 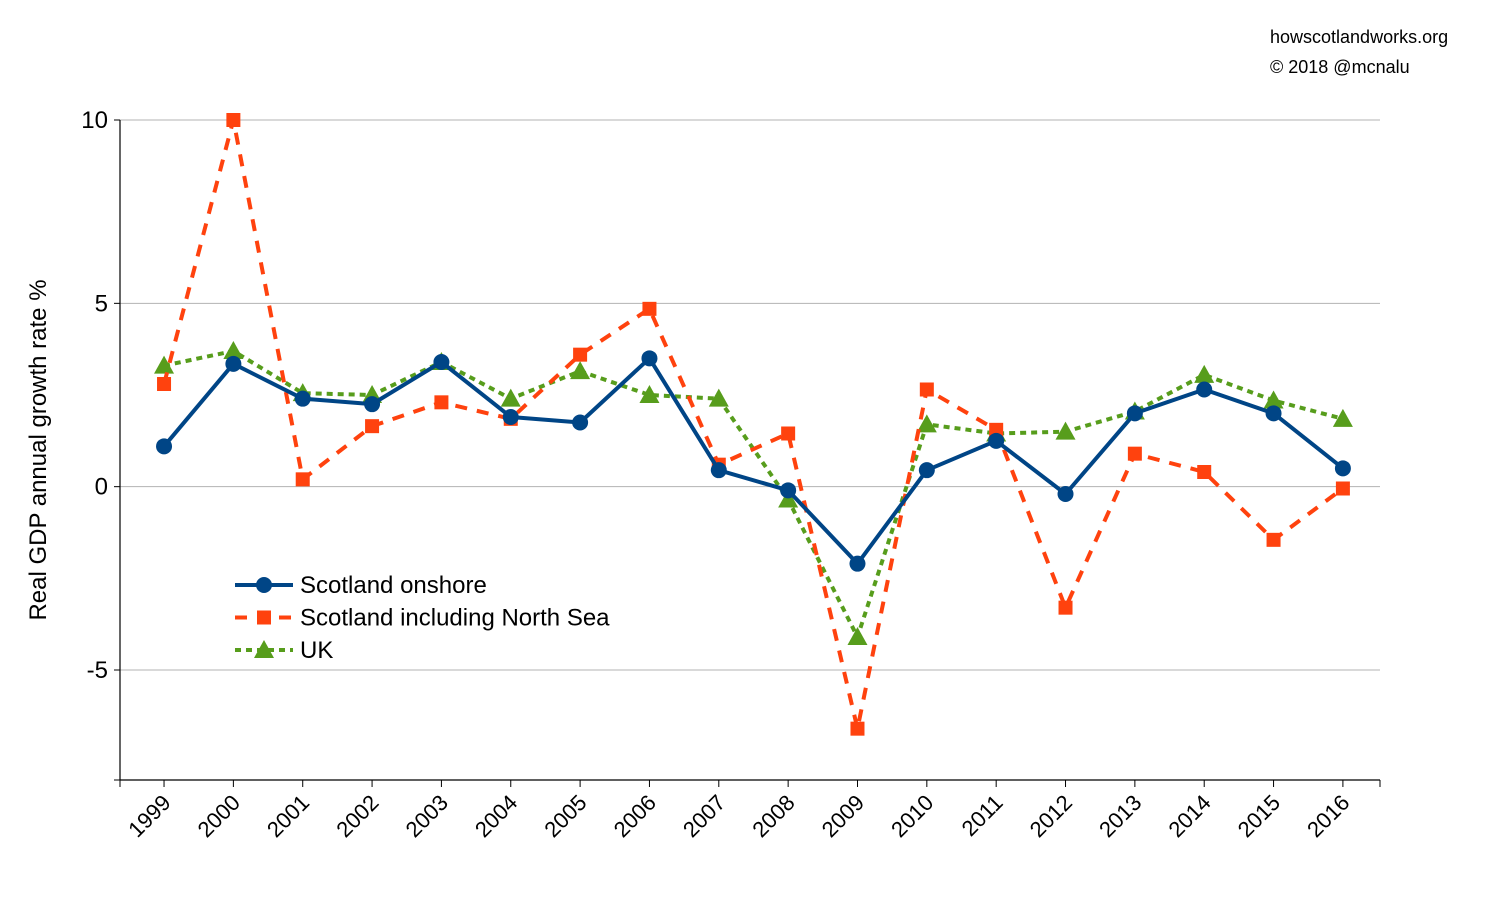 What do you see at coordinates (1340, 67) in the screenshot?
I see `credit-copyright: © 2018 @mcnalu` at bounding box center [1340, 67].